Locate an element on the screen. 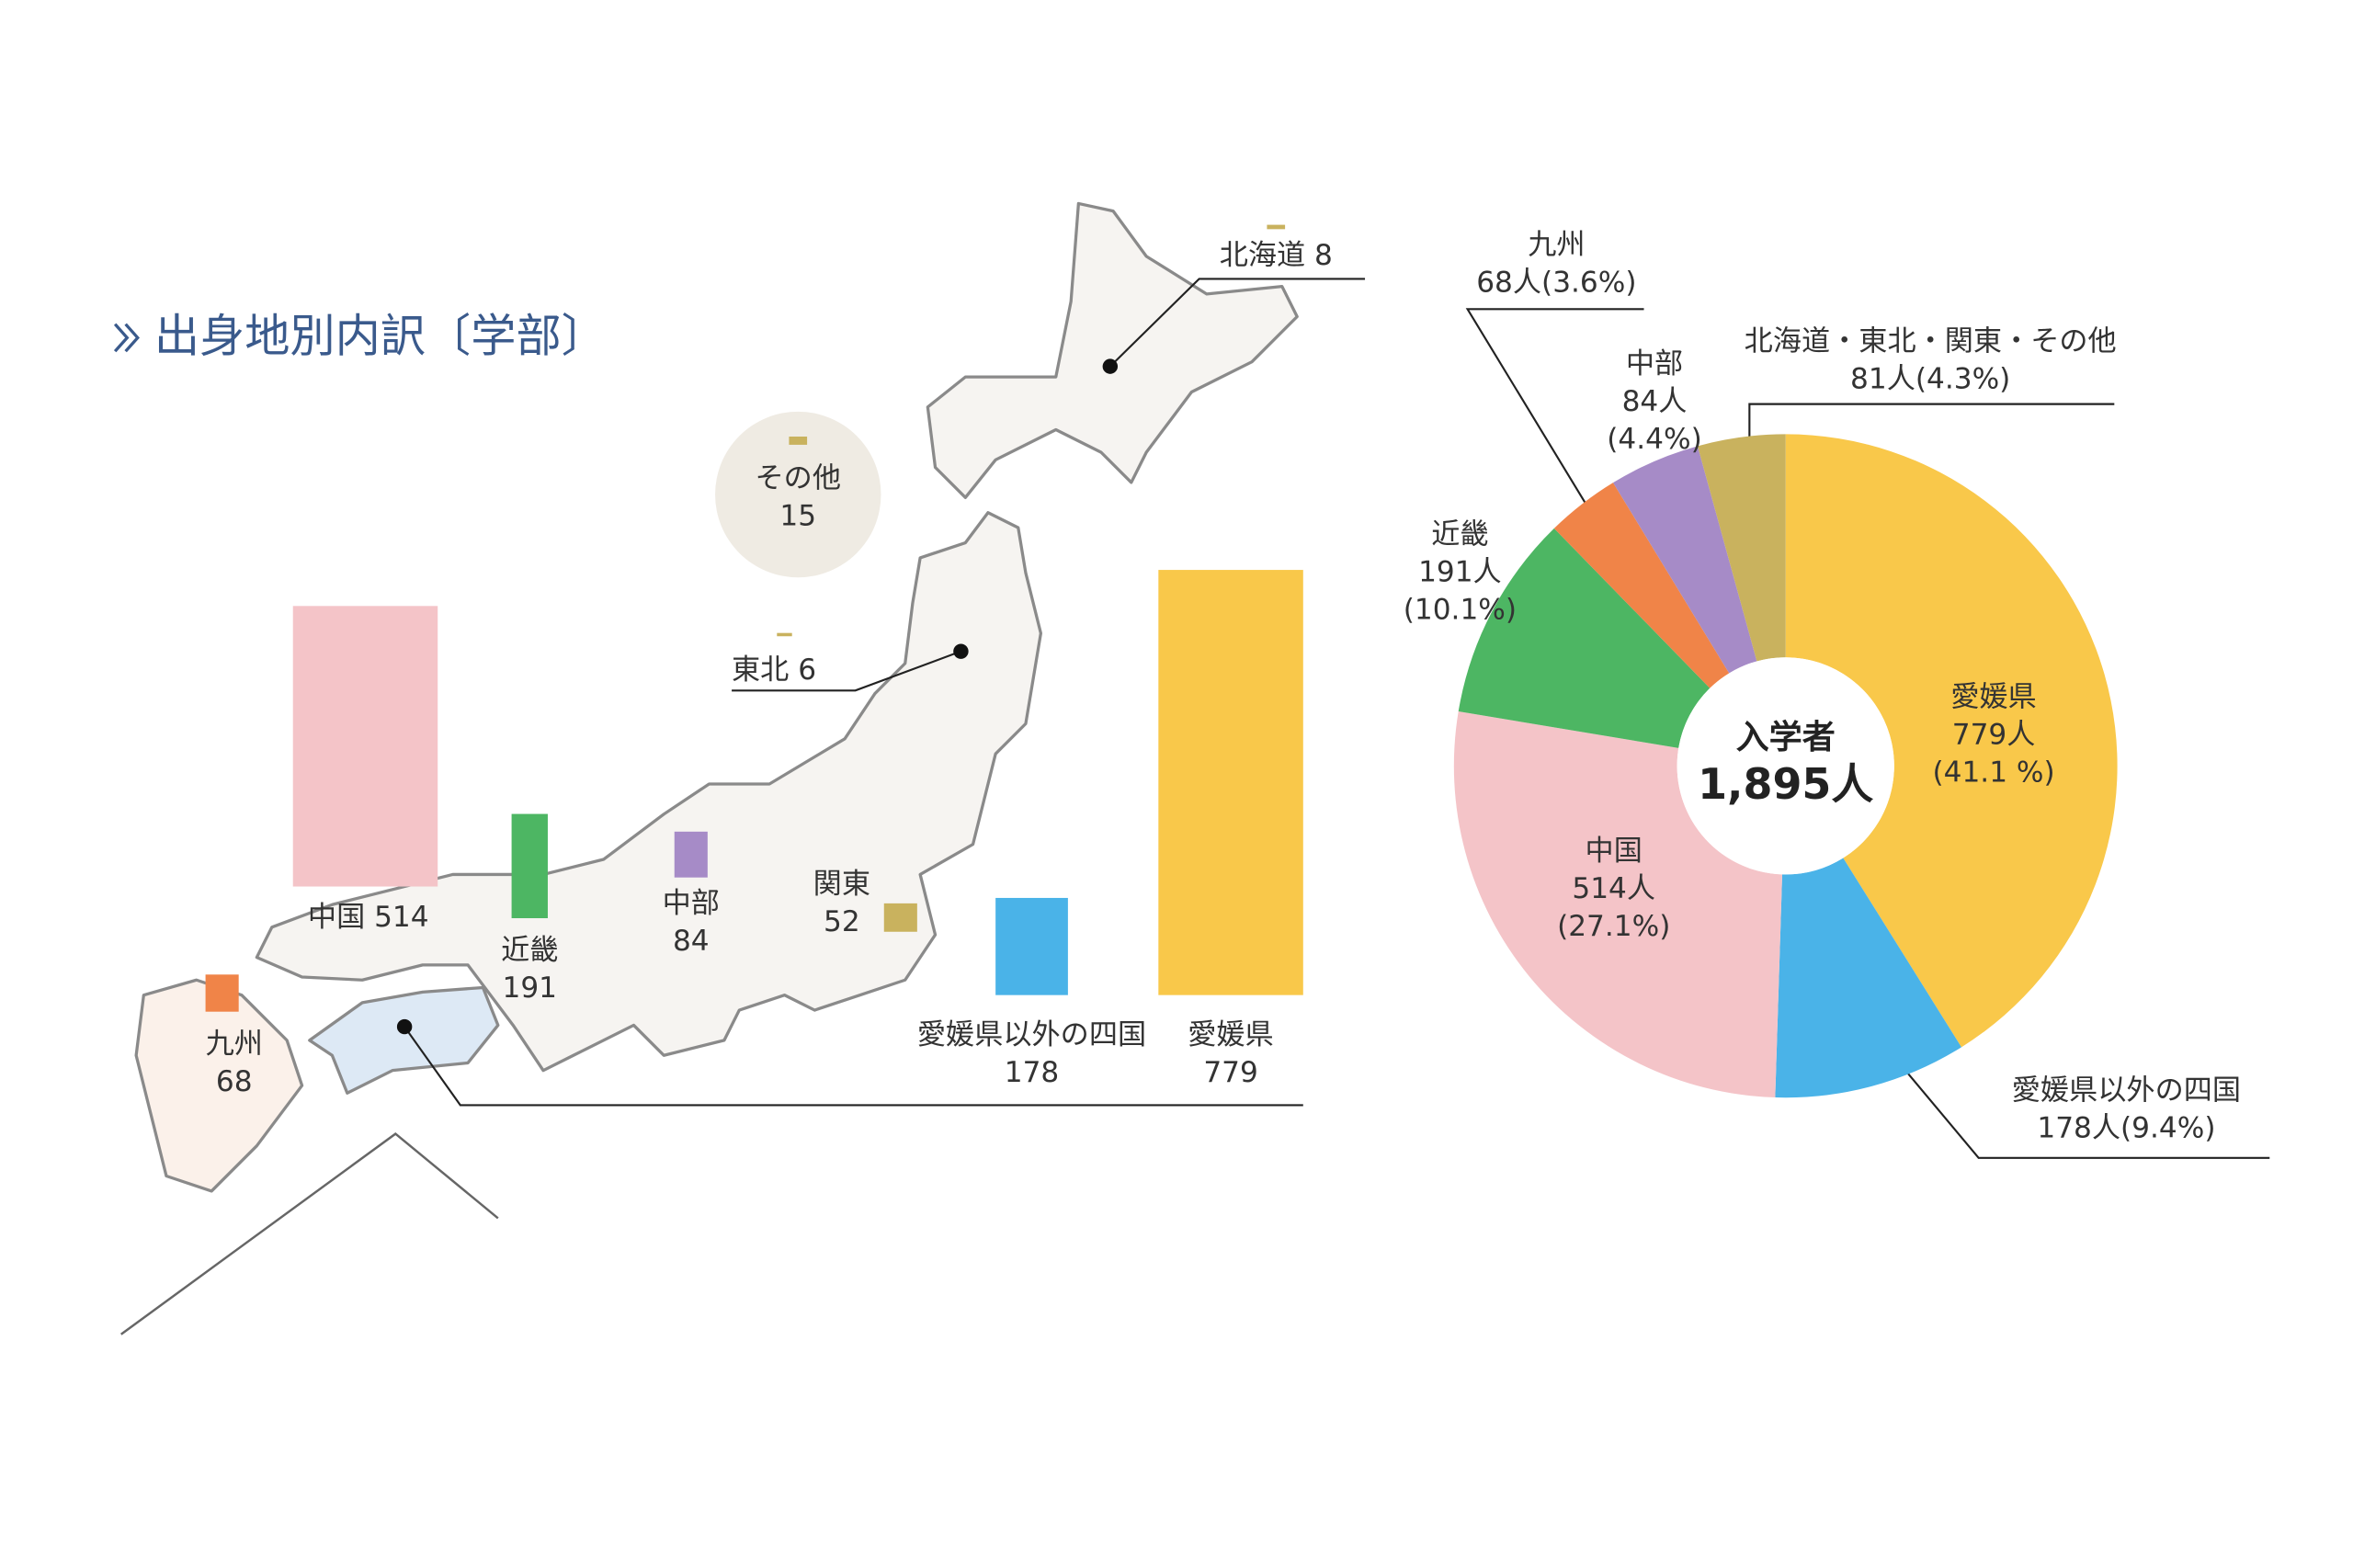  center-title: 入学者 is located at coordinates (1786, 737).